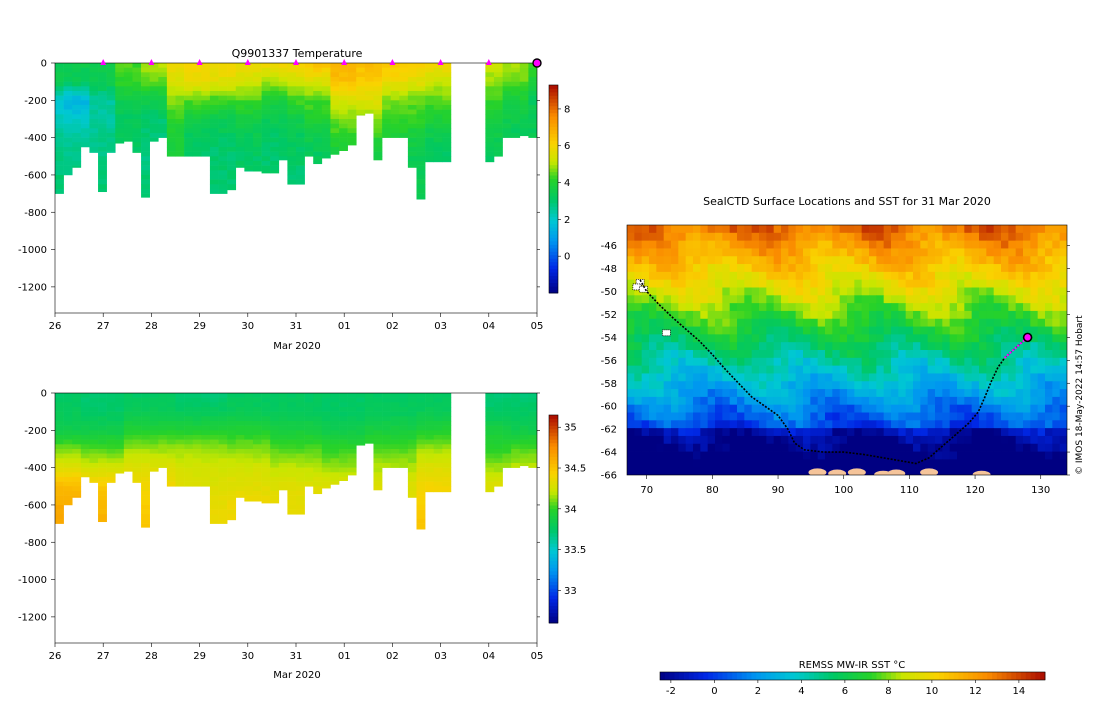 This screenshot has height=704, width=1100. What do you see at coordinates (758, 691) in the screenshot?
I see `sst-colorbar-tick-label: 2` at bounding box center [758, 691].